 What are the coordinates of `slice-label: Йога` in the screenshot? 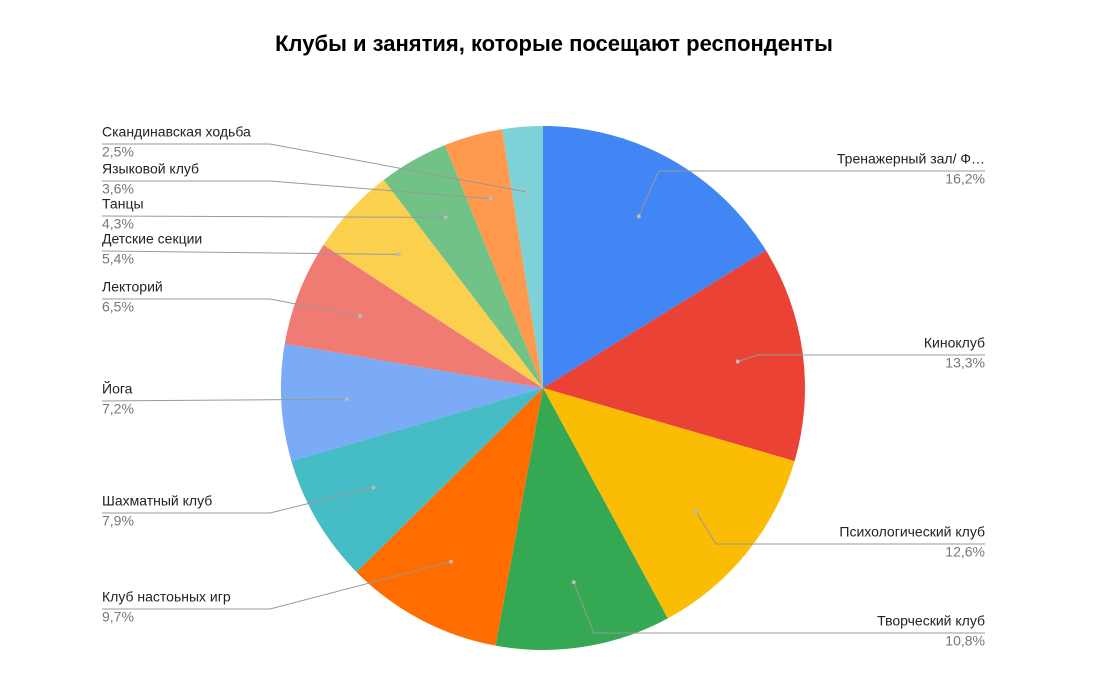 It's located at (117, 388).